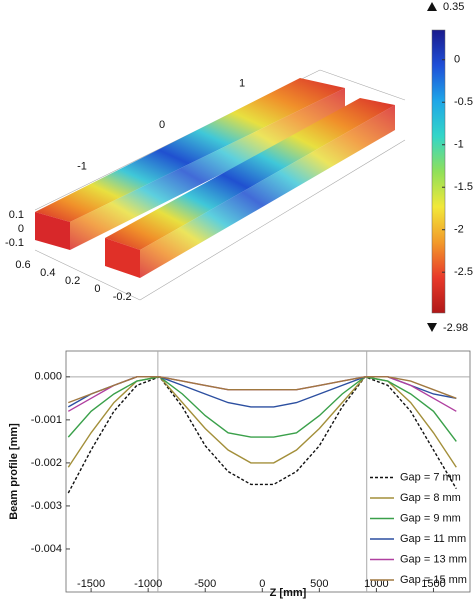 This screenshot has height=599, width=474. What do you see at coordinates (82, 166) in the screenshot?
I see `axis-tick-label: -1` at bounding box center [82, 166].